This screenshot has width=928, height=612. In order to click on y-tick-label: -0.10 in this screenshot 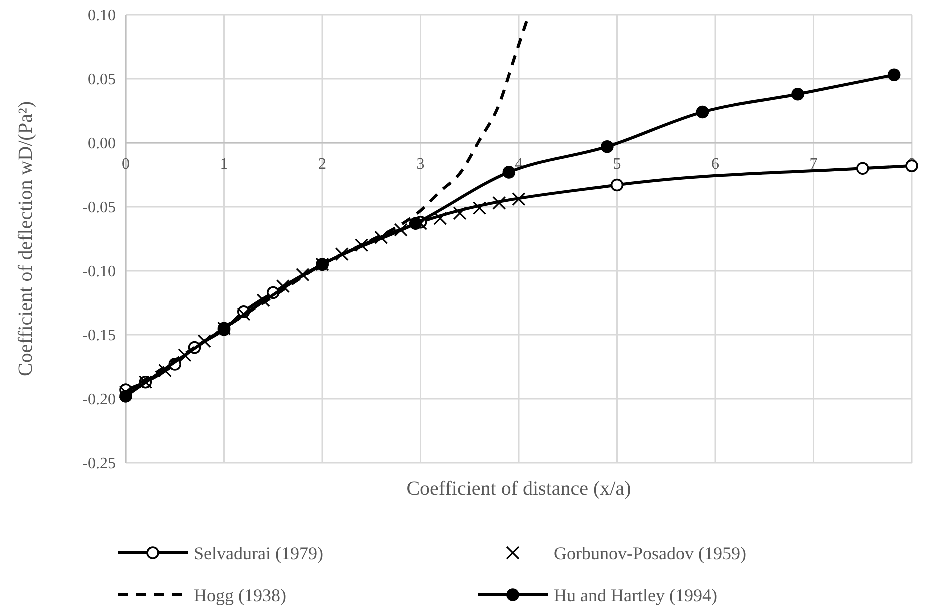, I will do `click(99, 272)`.